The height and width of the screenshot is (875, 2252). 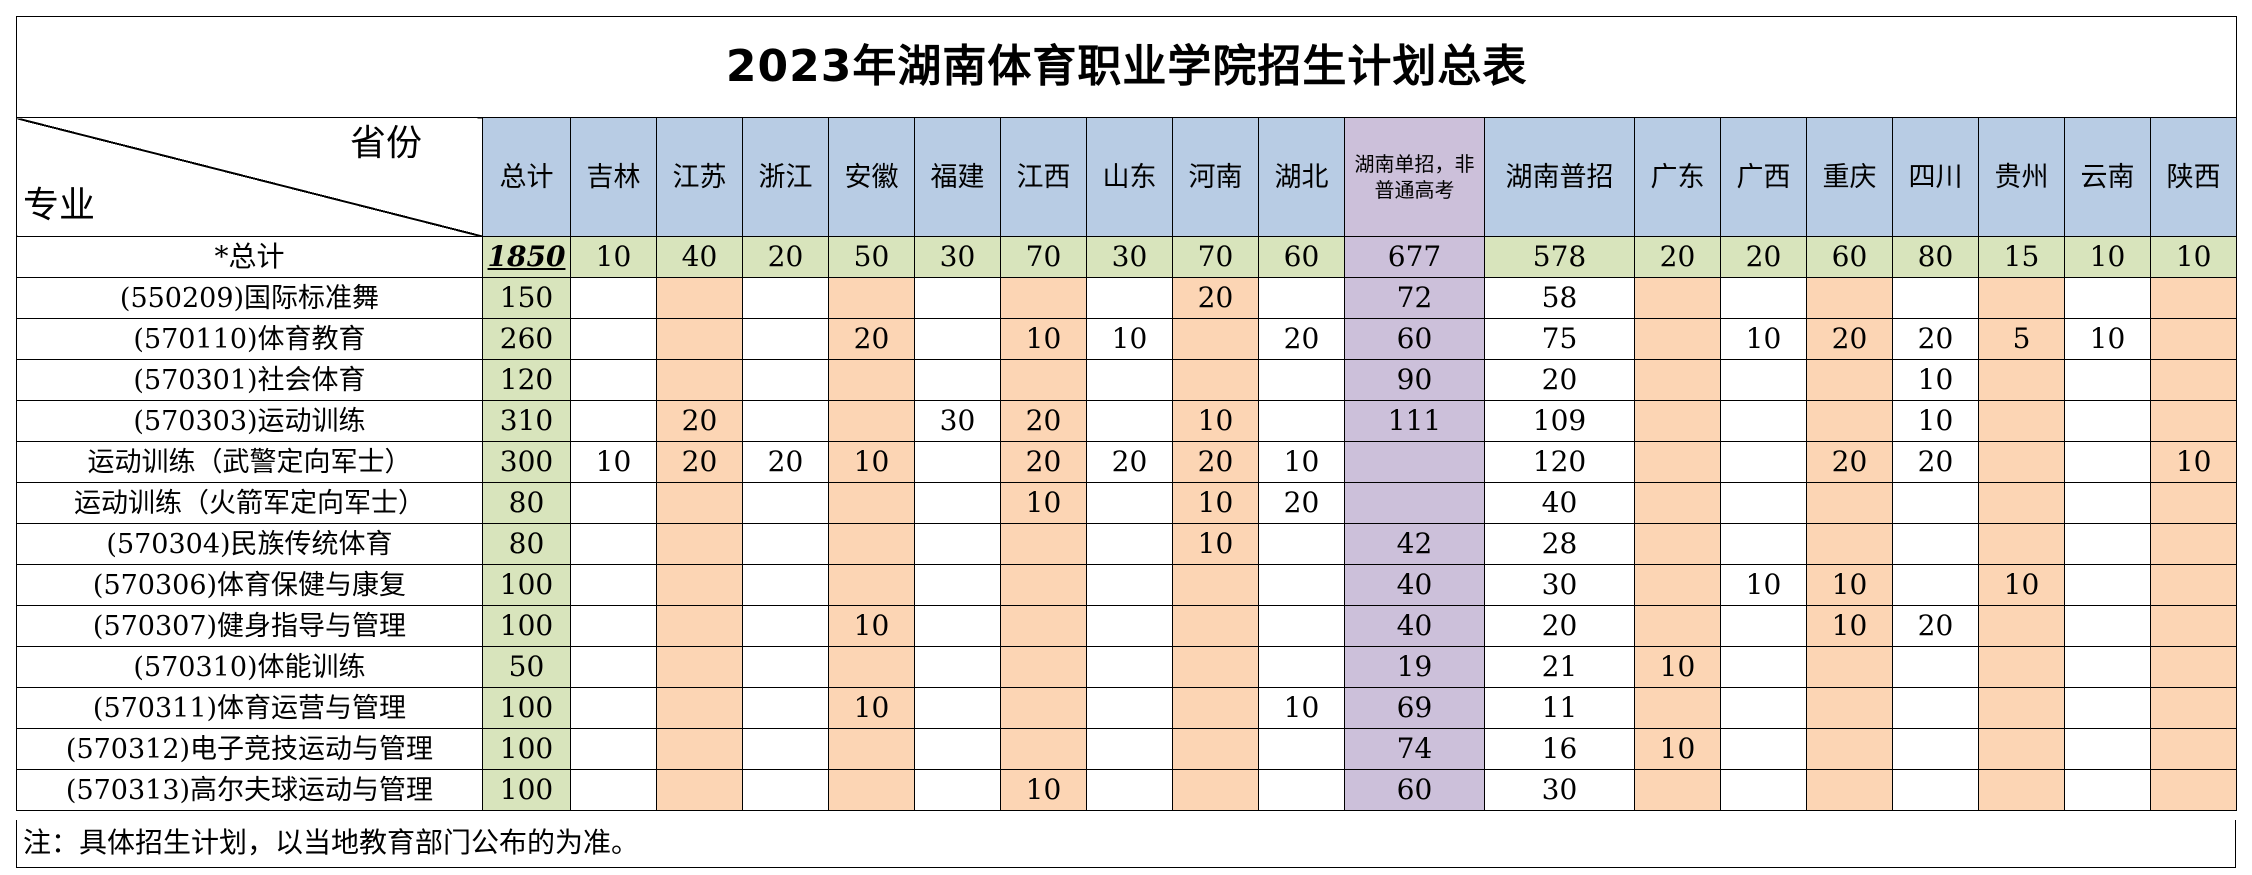 What do you see at coordinates (526, 298) in the screenshot?
I see `quota-cell: 150` at bounding box center [526, 298].